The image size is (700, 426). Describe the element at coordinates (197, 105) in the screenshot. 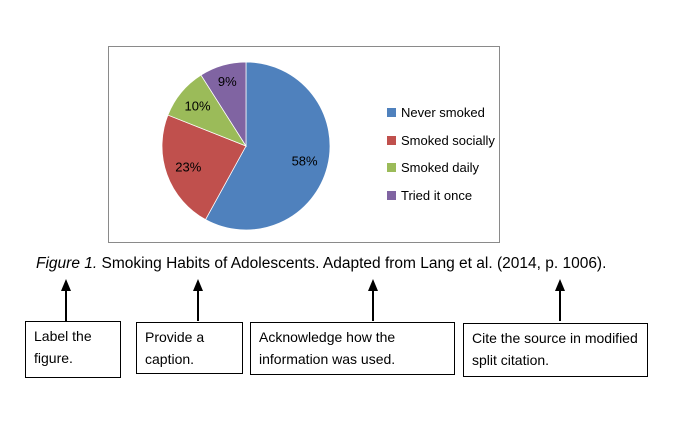

I see `pie-data-label-2: 10%` at that location.